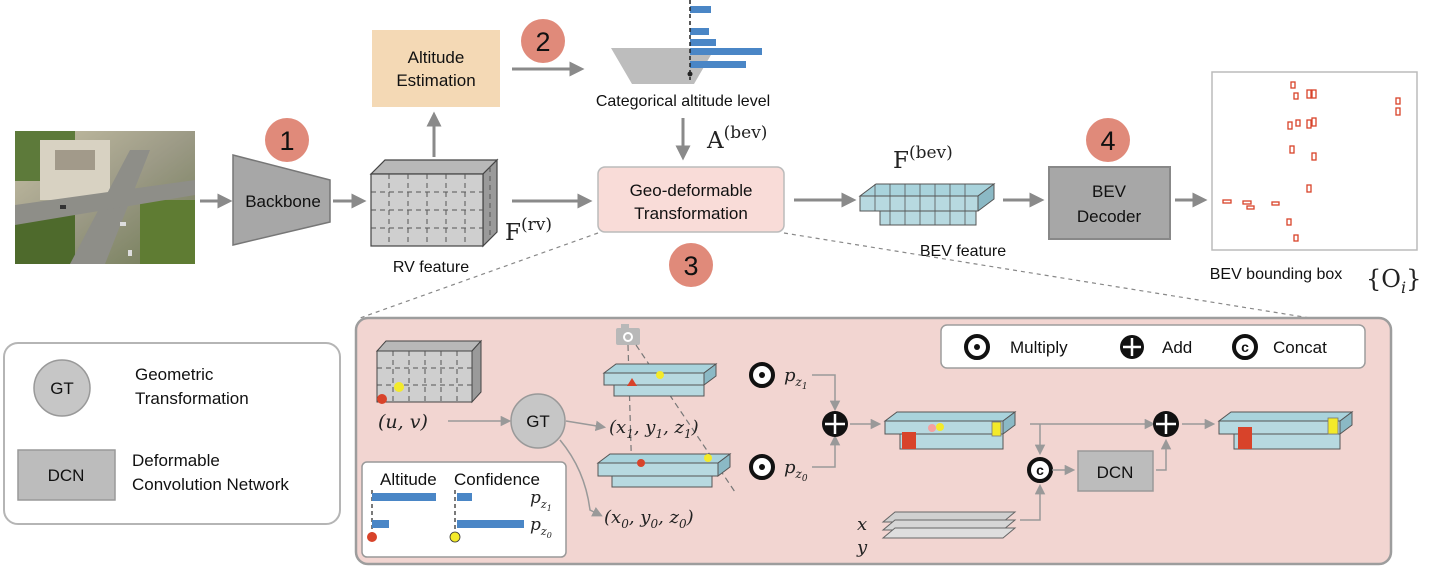  Describe the element at coordinates (1109, 216) in the screenshot. I see `bev-decoder-label-2: Decoder` at that location.